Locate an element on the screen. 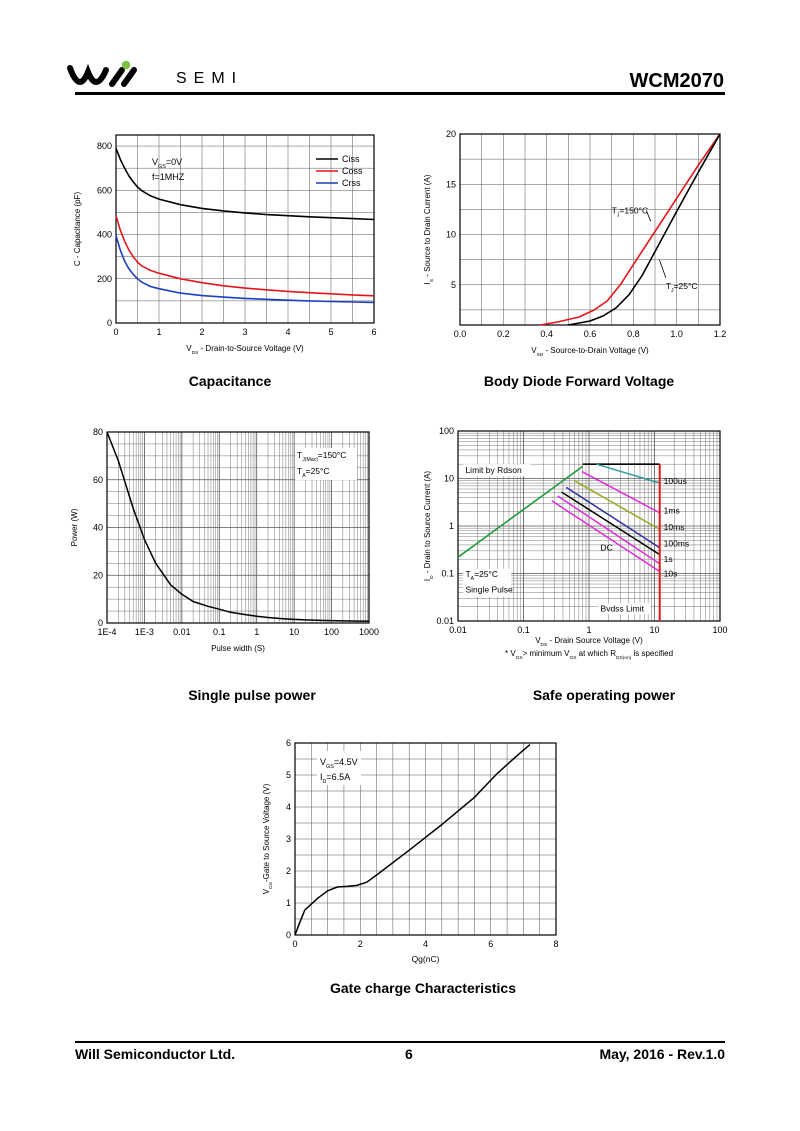  label-dc: DC is located at coordinates (607, 548).